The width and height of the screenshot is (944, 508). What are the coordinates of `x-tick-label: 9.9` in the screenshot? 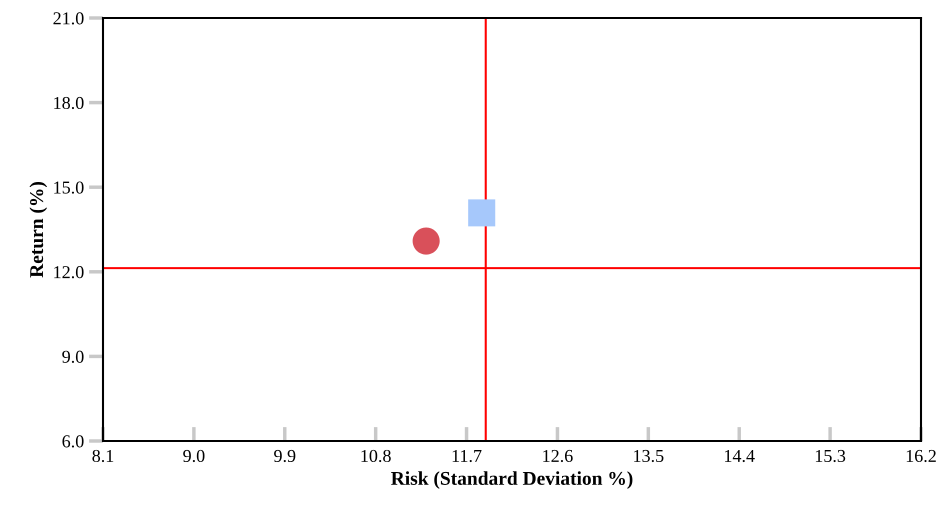 It's located at (285, 456).